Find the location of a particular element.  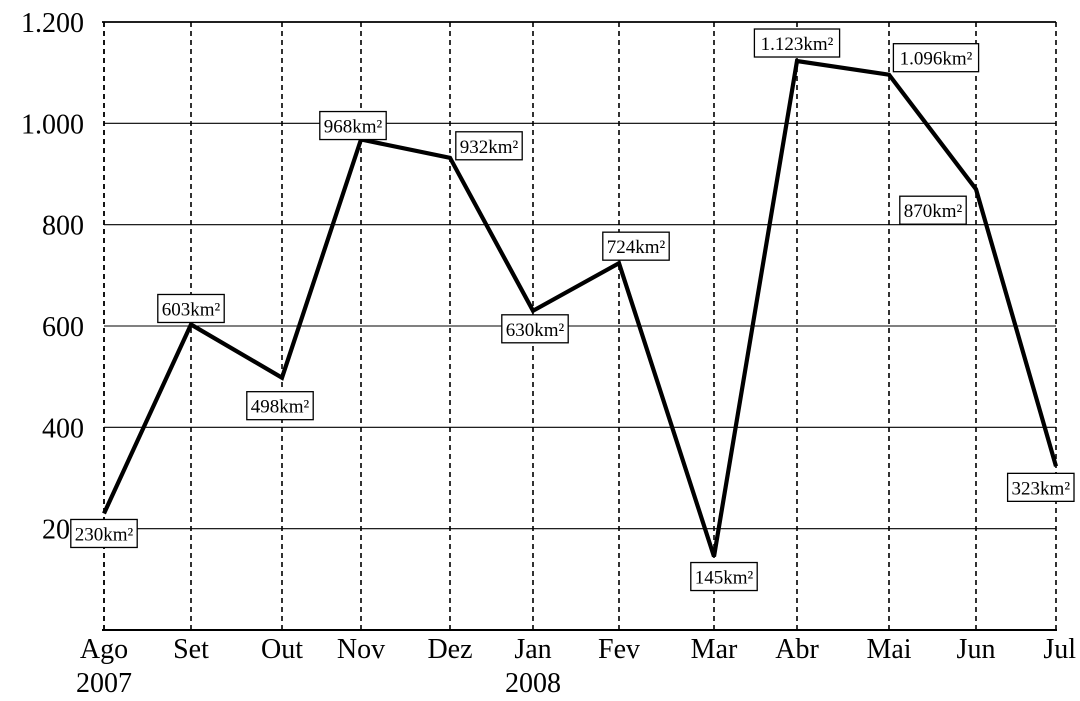

data-label-group: 603km² is located at coordinates (191, 308).